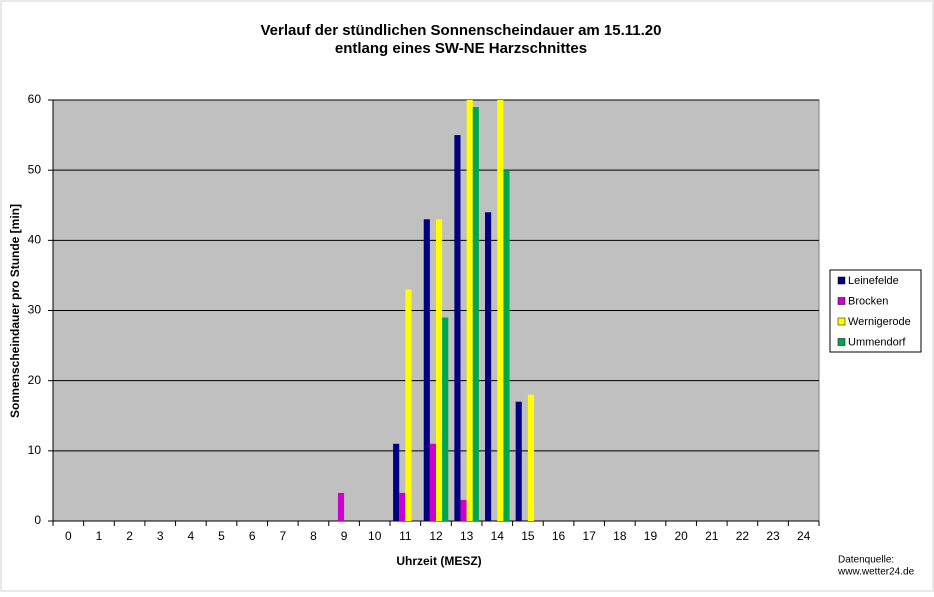 This screenshot has height=597, width=934. I want to click on x-tick-label: 9, so click(344, 536).